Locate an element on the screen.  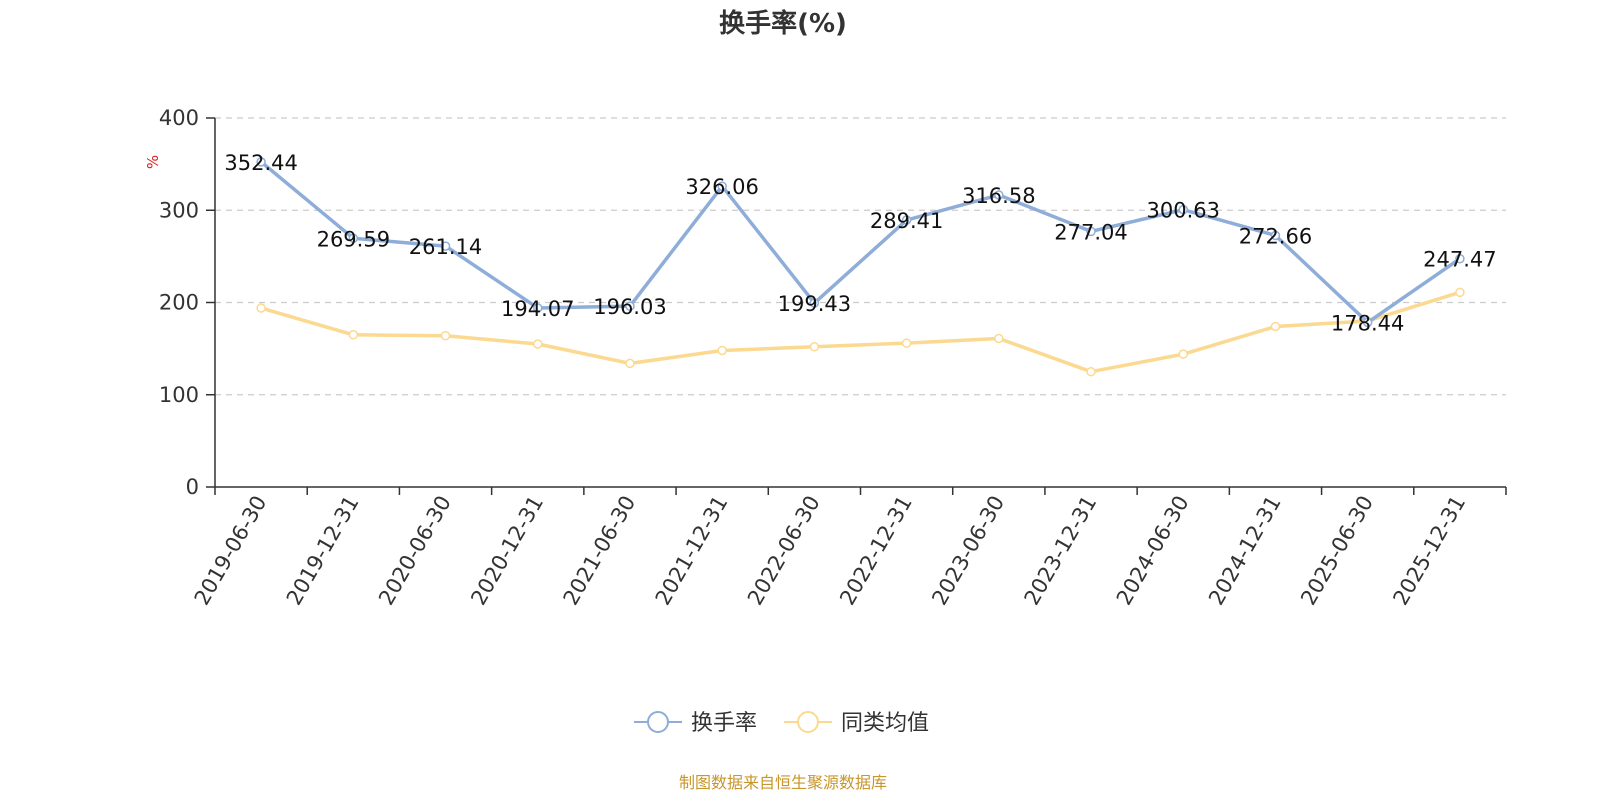
data-label: 326.06 is located at coordinates (721, 187).